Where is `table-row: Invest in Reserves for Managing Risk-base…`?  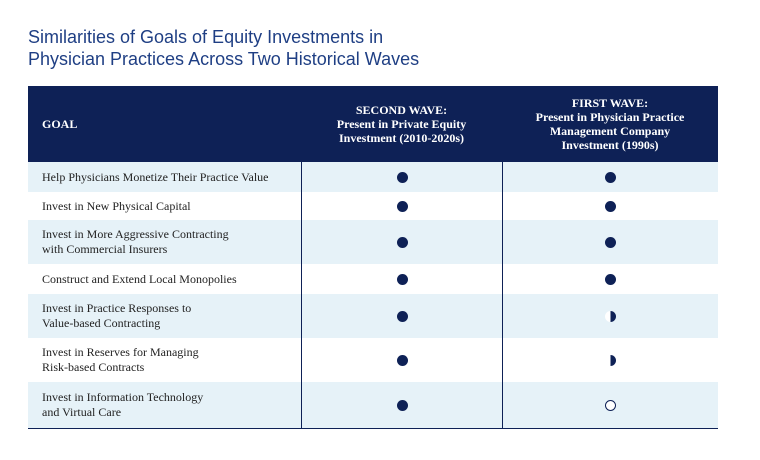 table-row: Invest in Reserves for Managing Risk-base… is located at coordinates (373, 360).